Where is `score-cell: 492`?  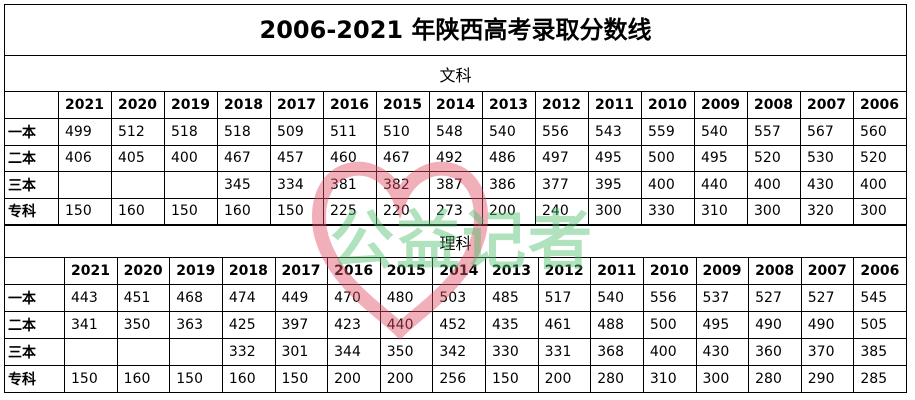 score-cell: 492 is located at coordinates (456, 158).